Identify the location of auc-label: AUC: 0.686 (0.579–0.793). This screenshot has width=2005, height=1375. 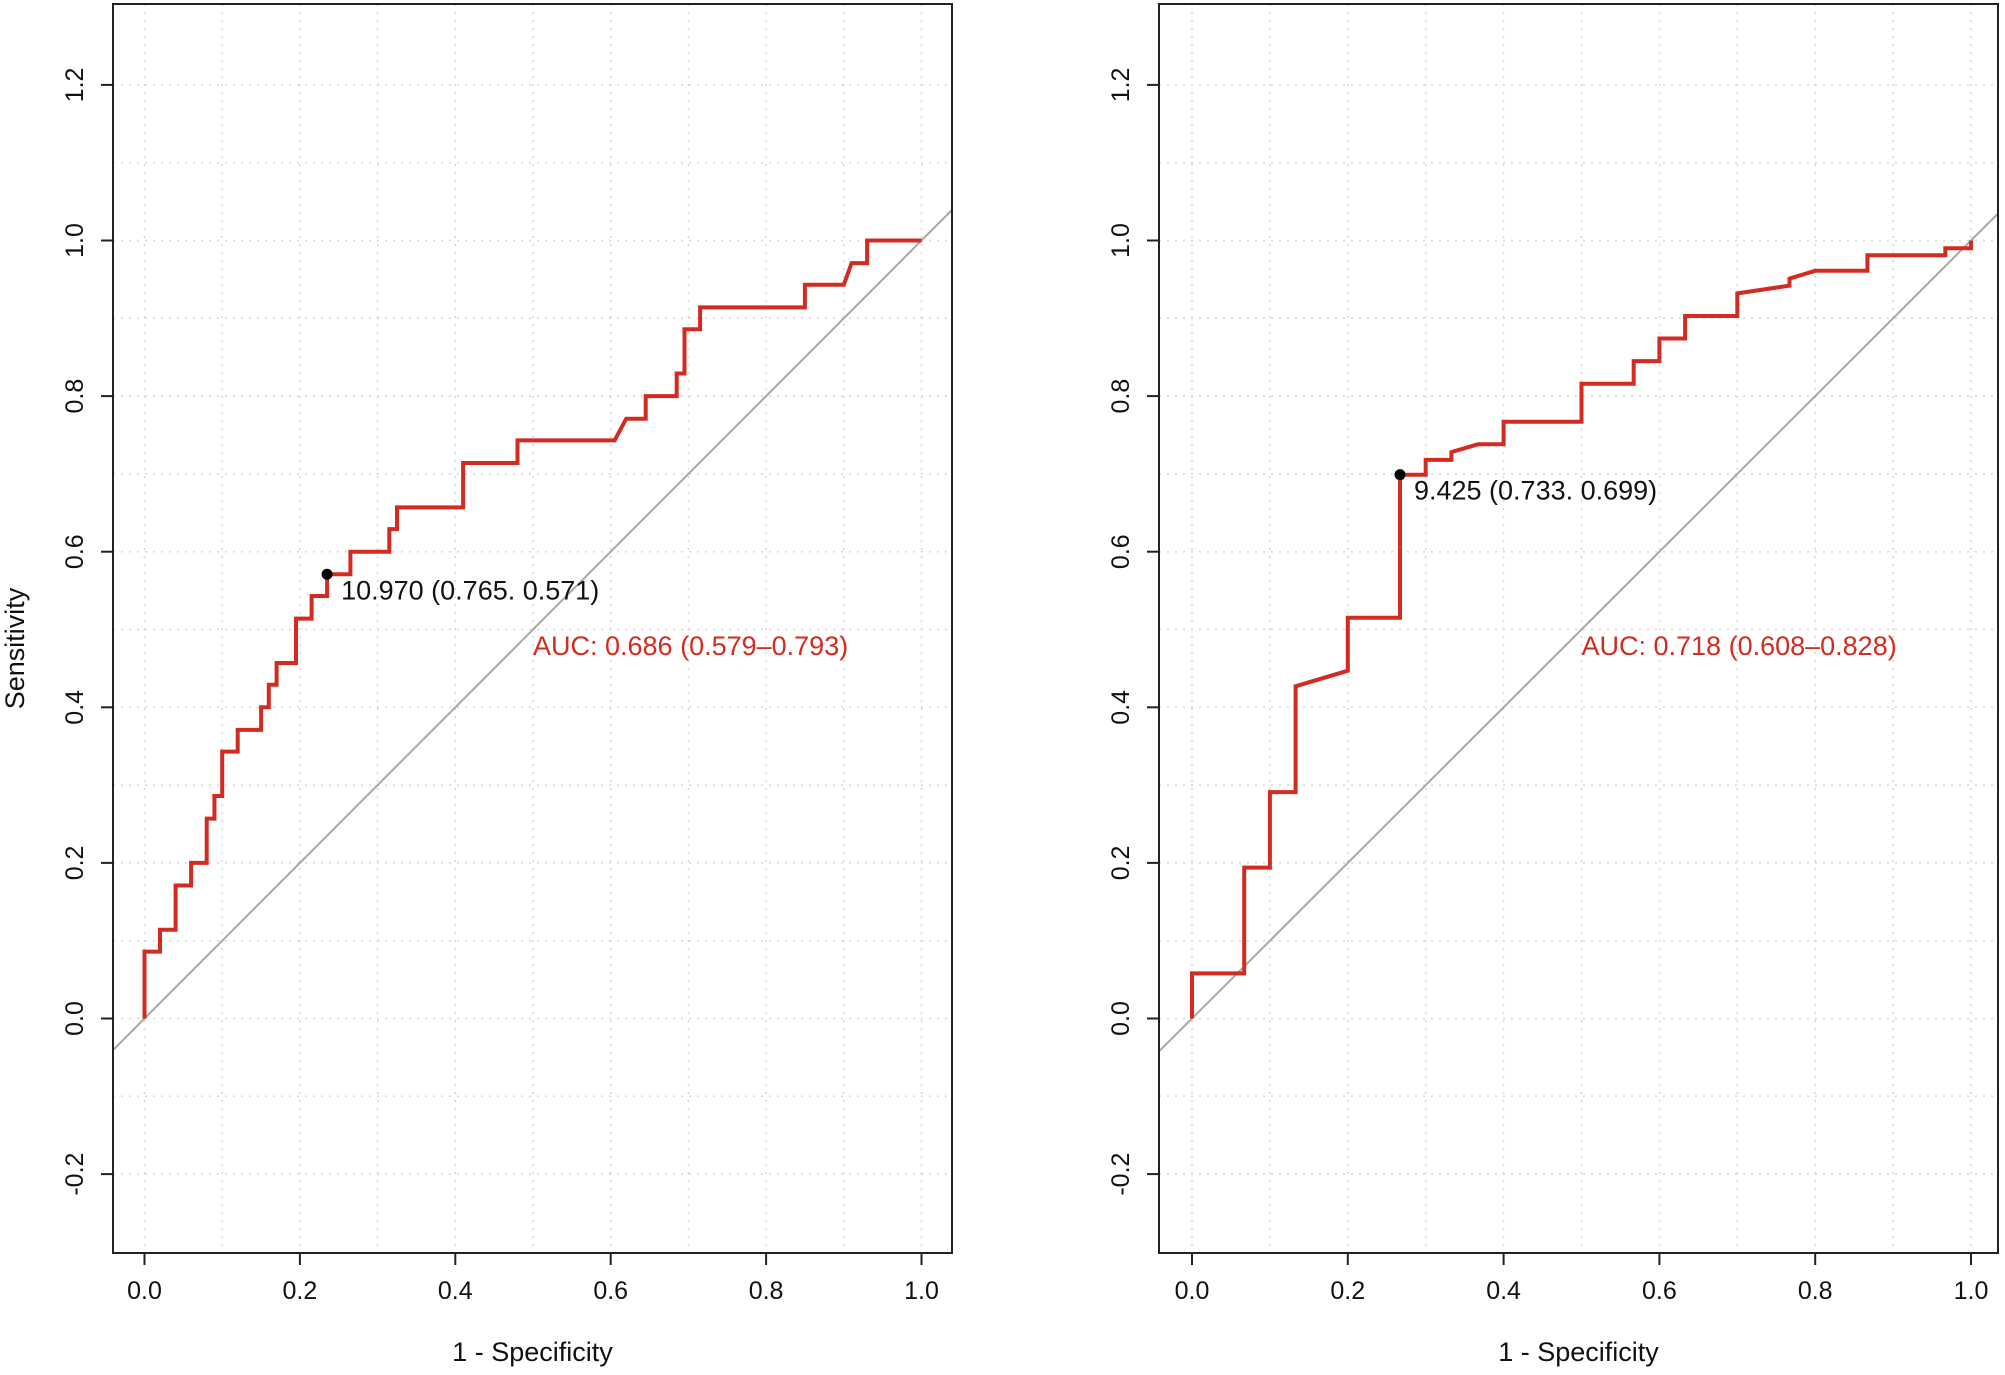
(690, 646).